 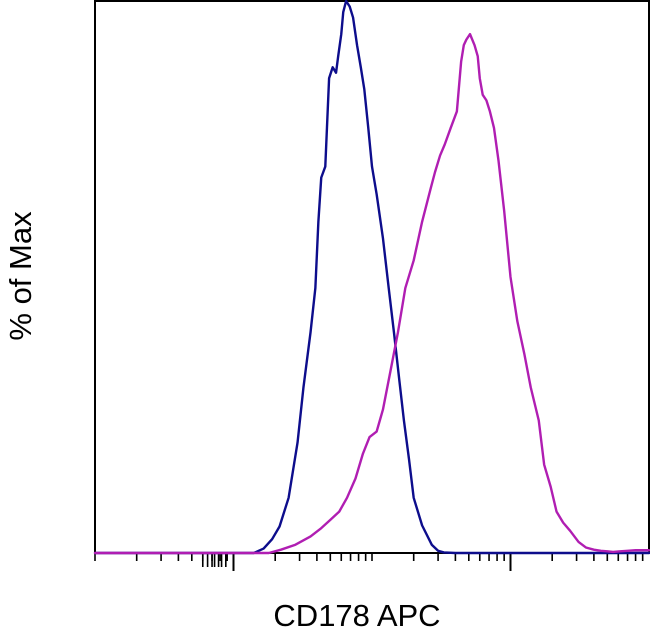 I want to click on x-axis-ticks, so click(x=369, y=562).